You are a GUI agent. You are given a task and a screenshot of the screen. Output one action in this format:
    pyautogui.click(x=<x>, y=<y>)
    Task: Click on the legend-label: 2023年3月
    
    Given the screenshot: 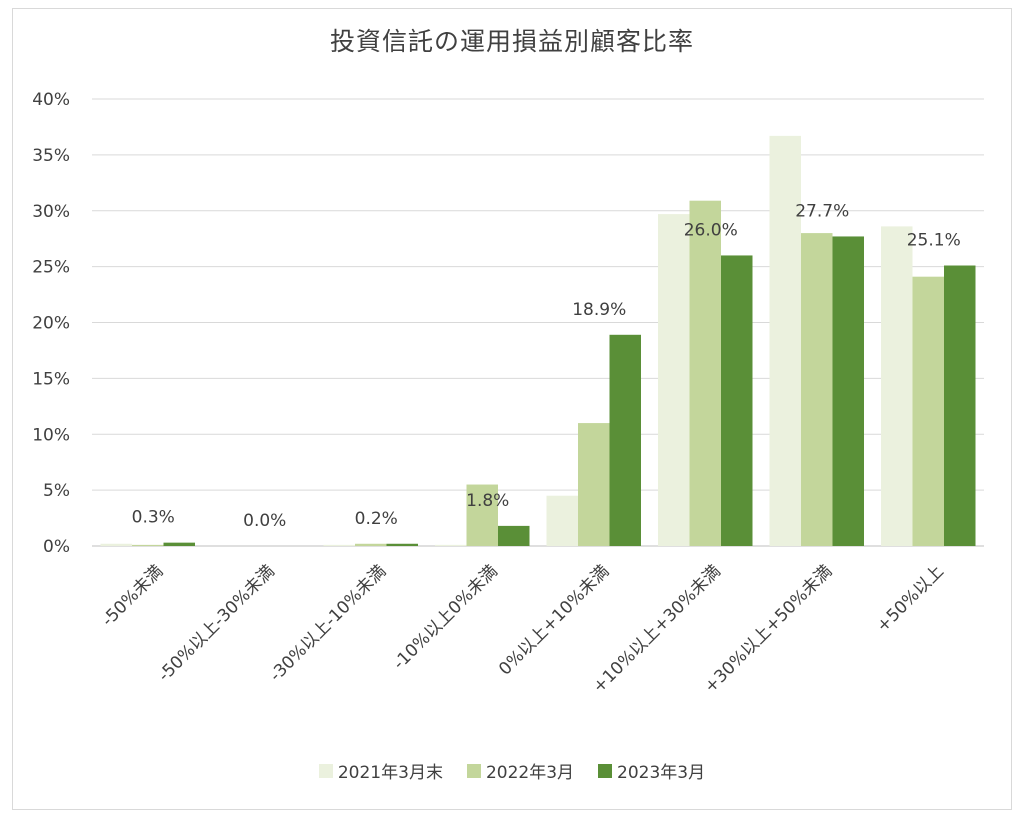 What is the action you would take?
    pyautogui.click(x=661, y=773)
    